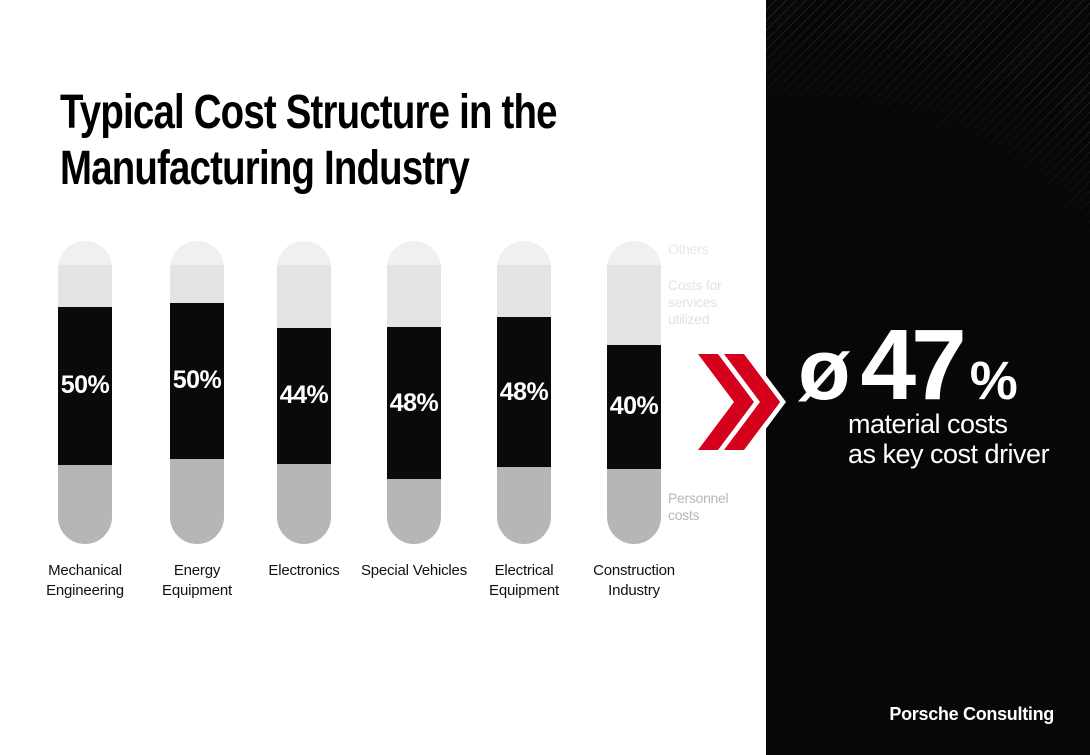 Image resolution: width=1090 pixels, height=755 pixels. I want to click on category-label: Electronics, so click(304, 570).